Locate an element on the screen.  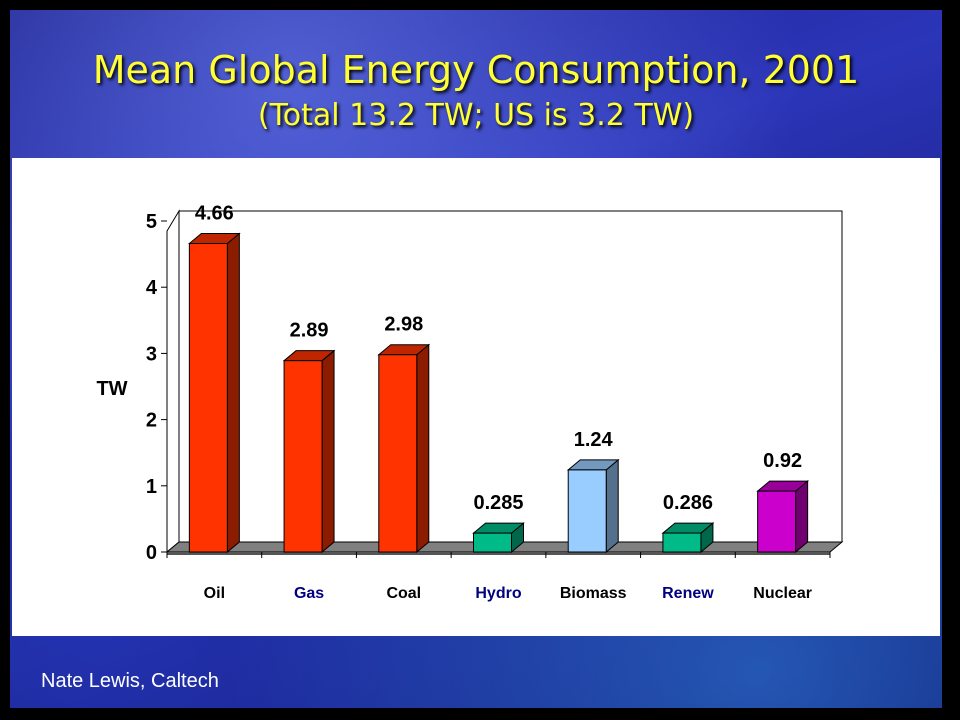
value-label: 1.24 is located at coordinates (594, 440).